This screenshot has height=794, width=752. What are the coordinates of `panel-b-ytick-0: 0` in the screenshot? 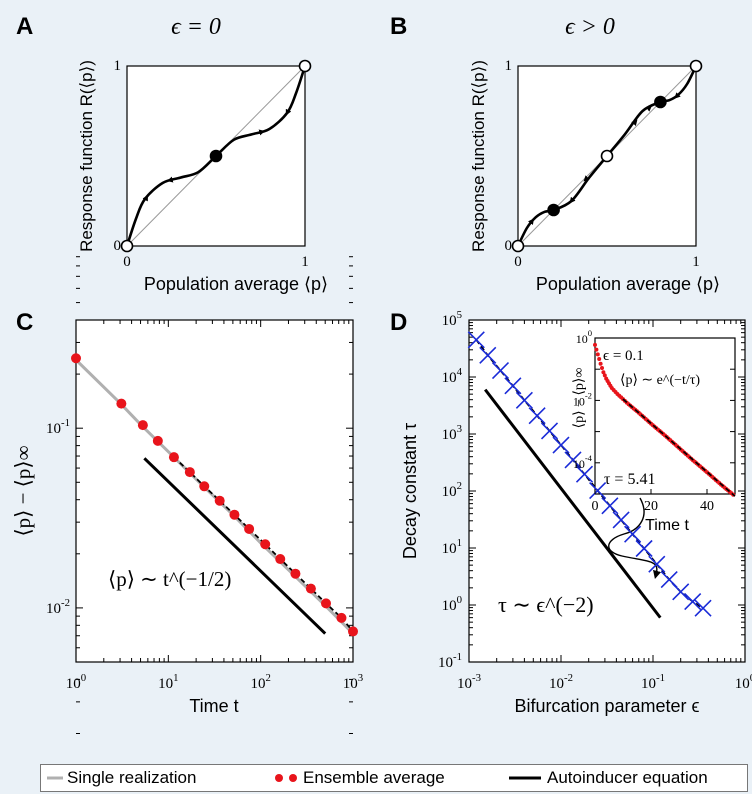 It's located at (509, 246).